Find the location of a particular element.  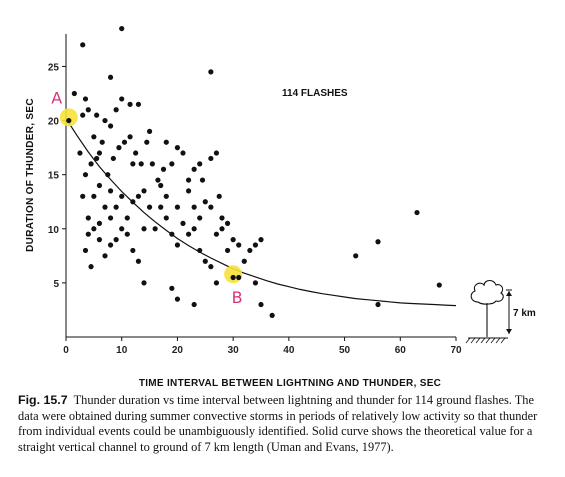

x-tick-label: 40 is located at coordinates (289, 350).